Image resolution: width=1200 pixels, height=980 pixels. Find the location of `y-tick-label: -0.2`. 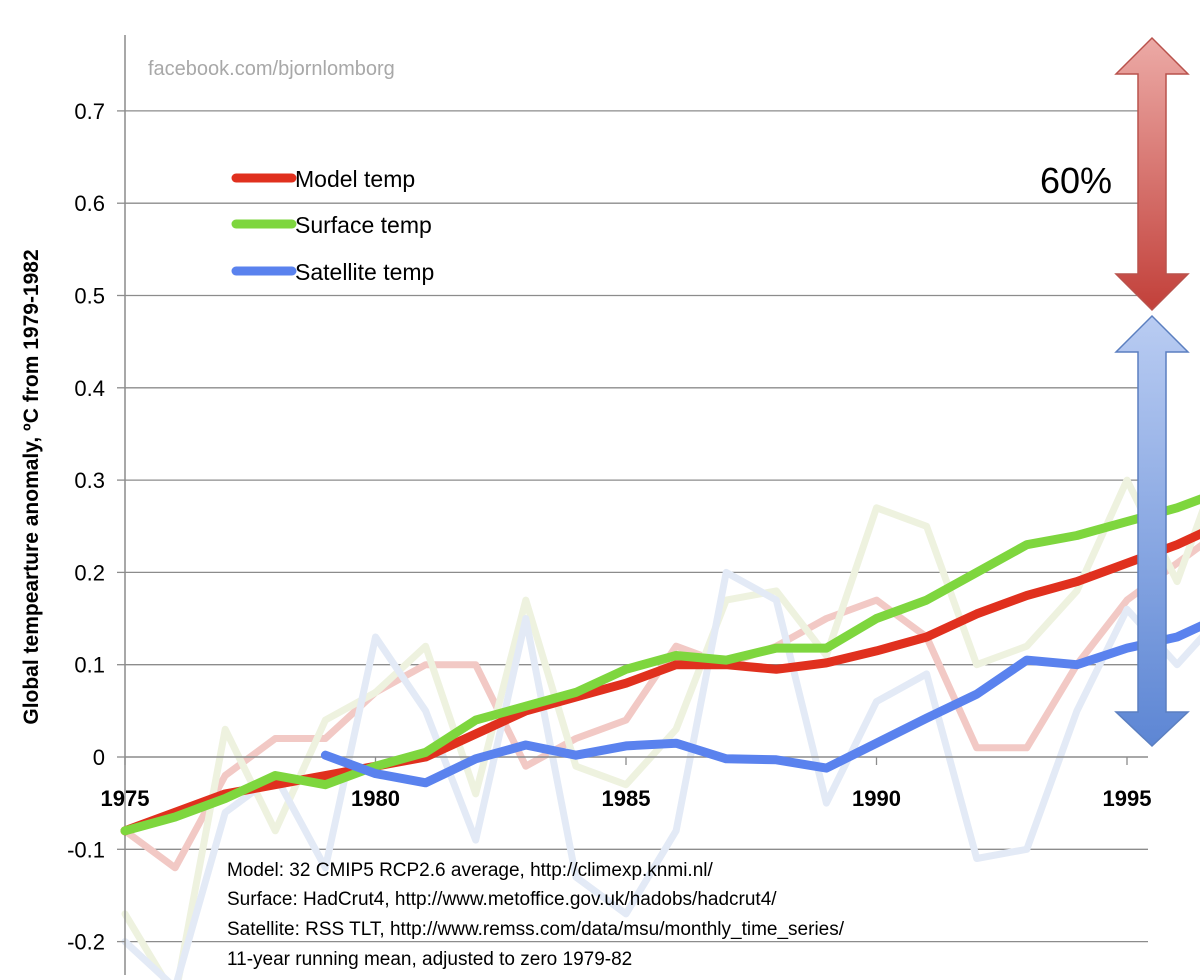

y-tick-label: -0.2 is located at coordinates (86, 942).